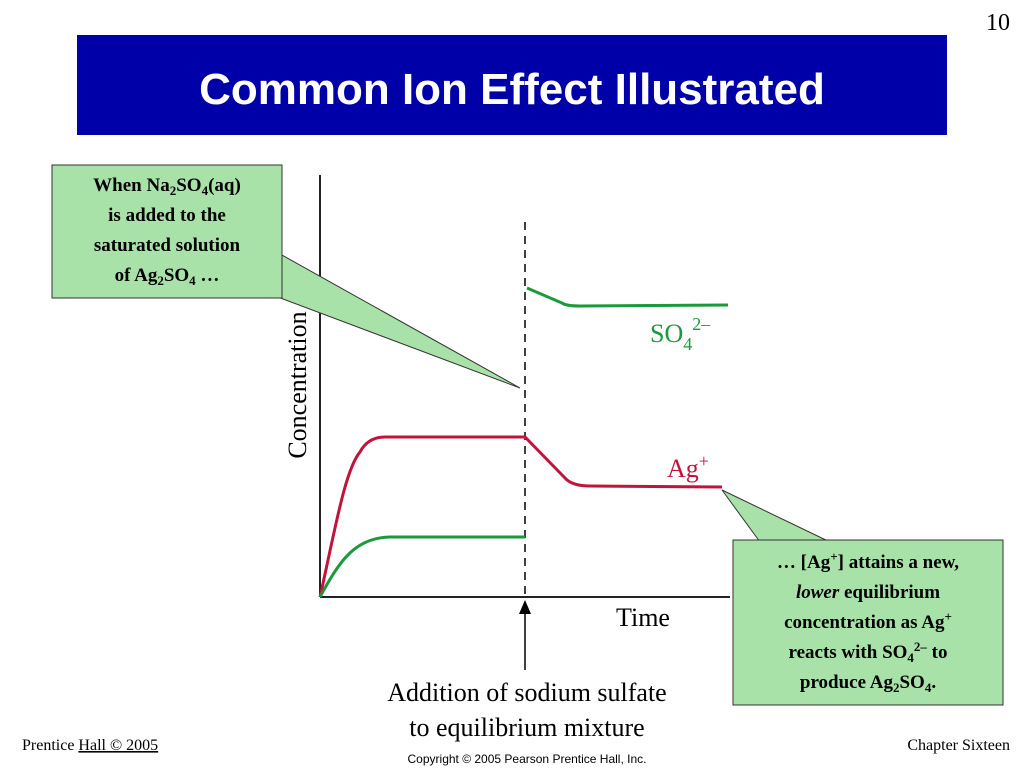 The image size is (1024, 768). What do you see at coordinates (848, 652) in the screenshot?
I see `run: reacts with SO` at bounding box center [848, 652].